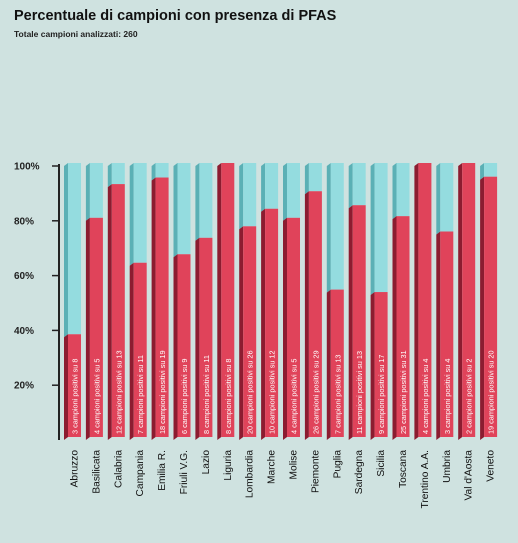 This screenshot has width=518, height=543. Describe the element at coordinates (306, 315) in the screenshot. I see `bar-11-side` at that location.